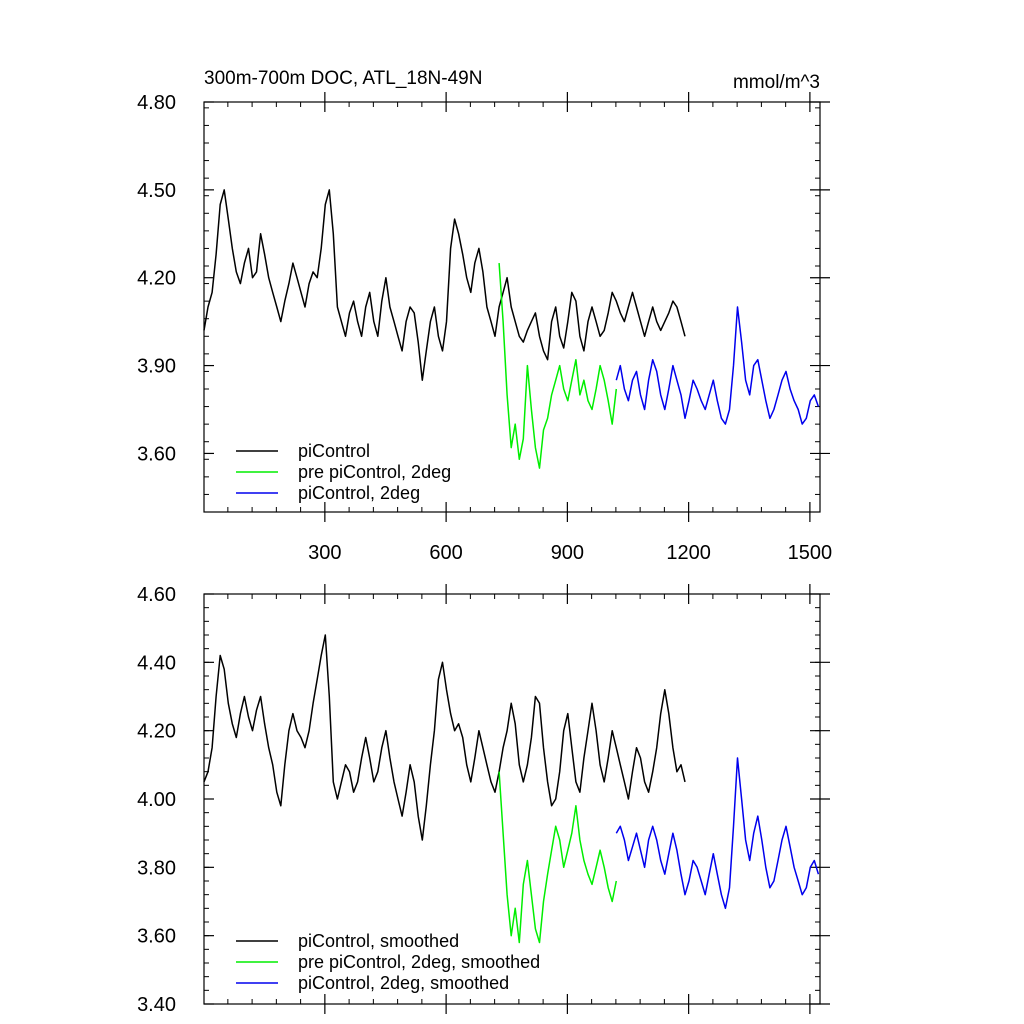 This screenshot has height=1024, width=1024. I want to click on series-line-pre-picontrol-2deg, so click(558, 366).